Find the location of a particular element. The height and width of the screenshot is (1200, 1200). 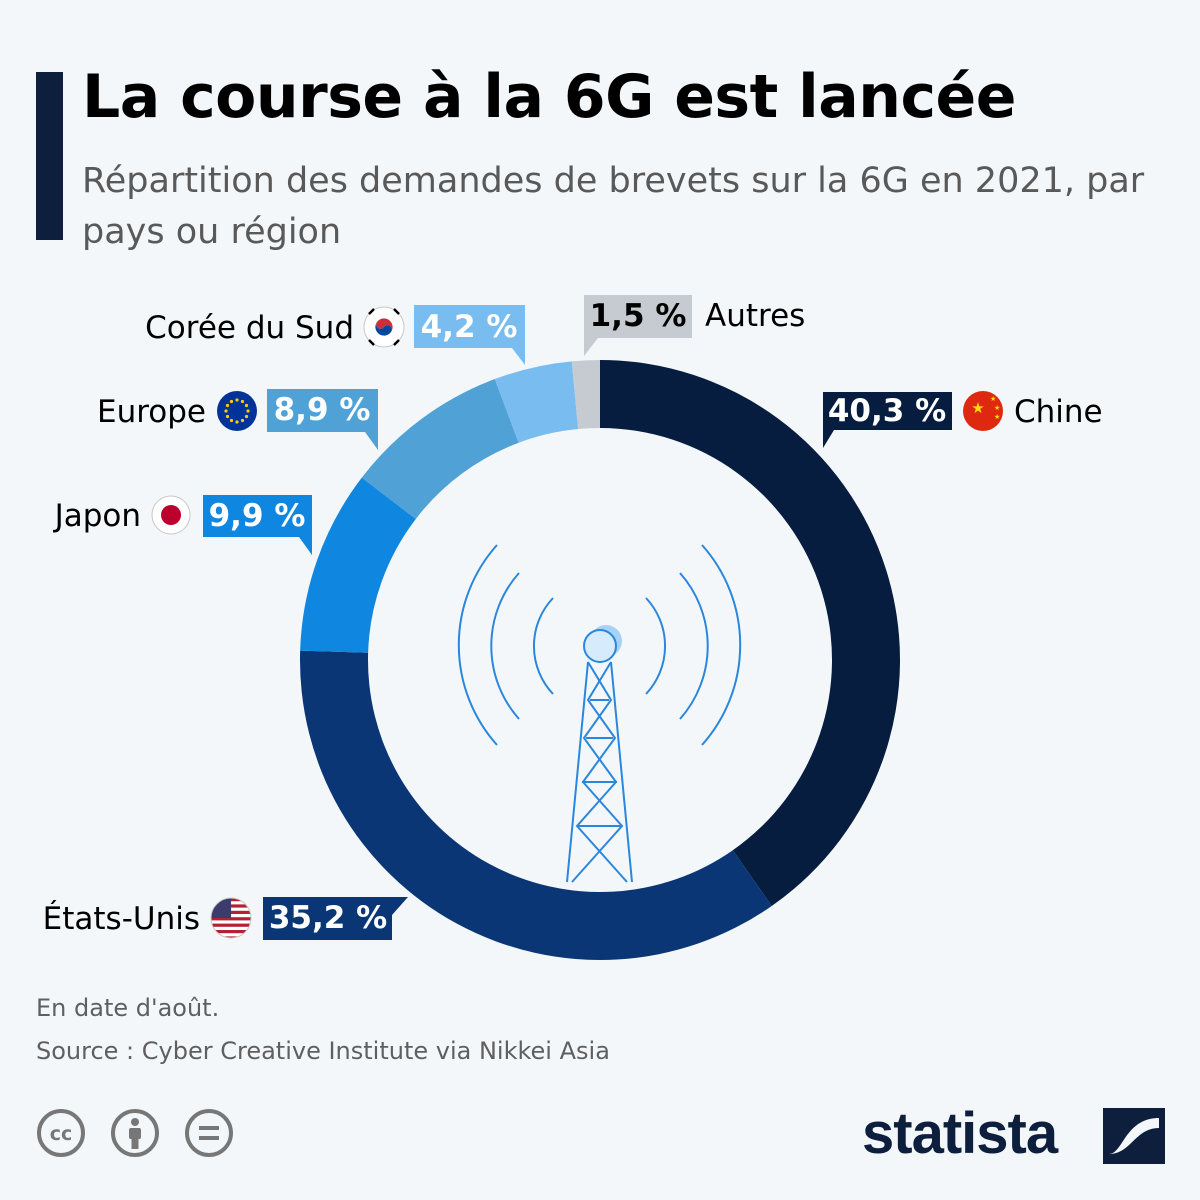

badge-chine is located at coordinates (887, 420).